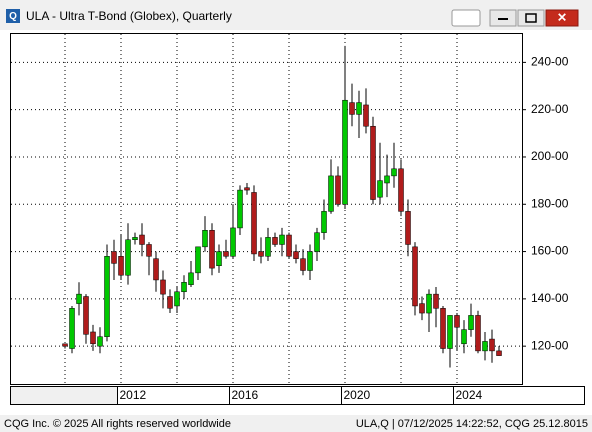 The image size is (592, 432). What do you see at coordinates (550, 251) in the screenshot?
I see `y-tick-label: 160-00` at bounding box center [550, 251].